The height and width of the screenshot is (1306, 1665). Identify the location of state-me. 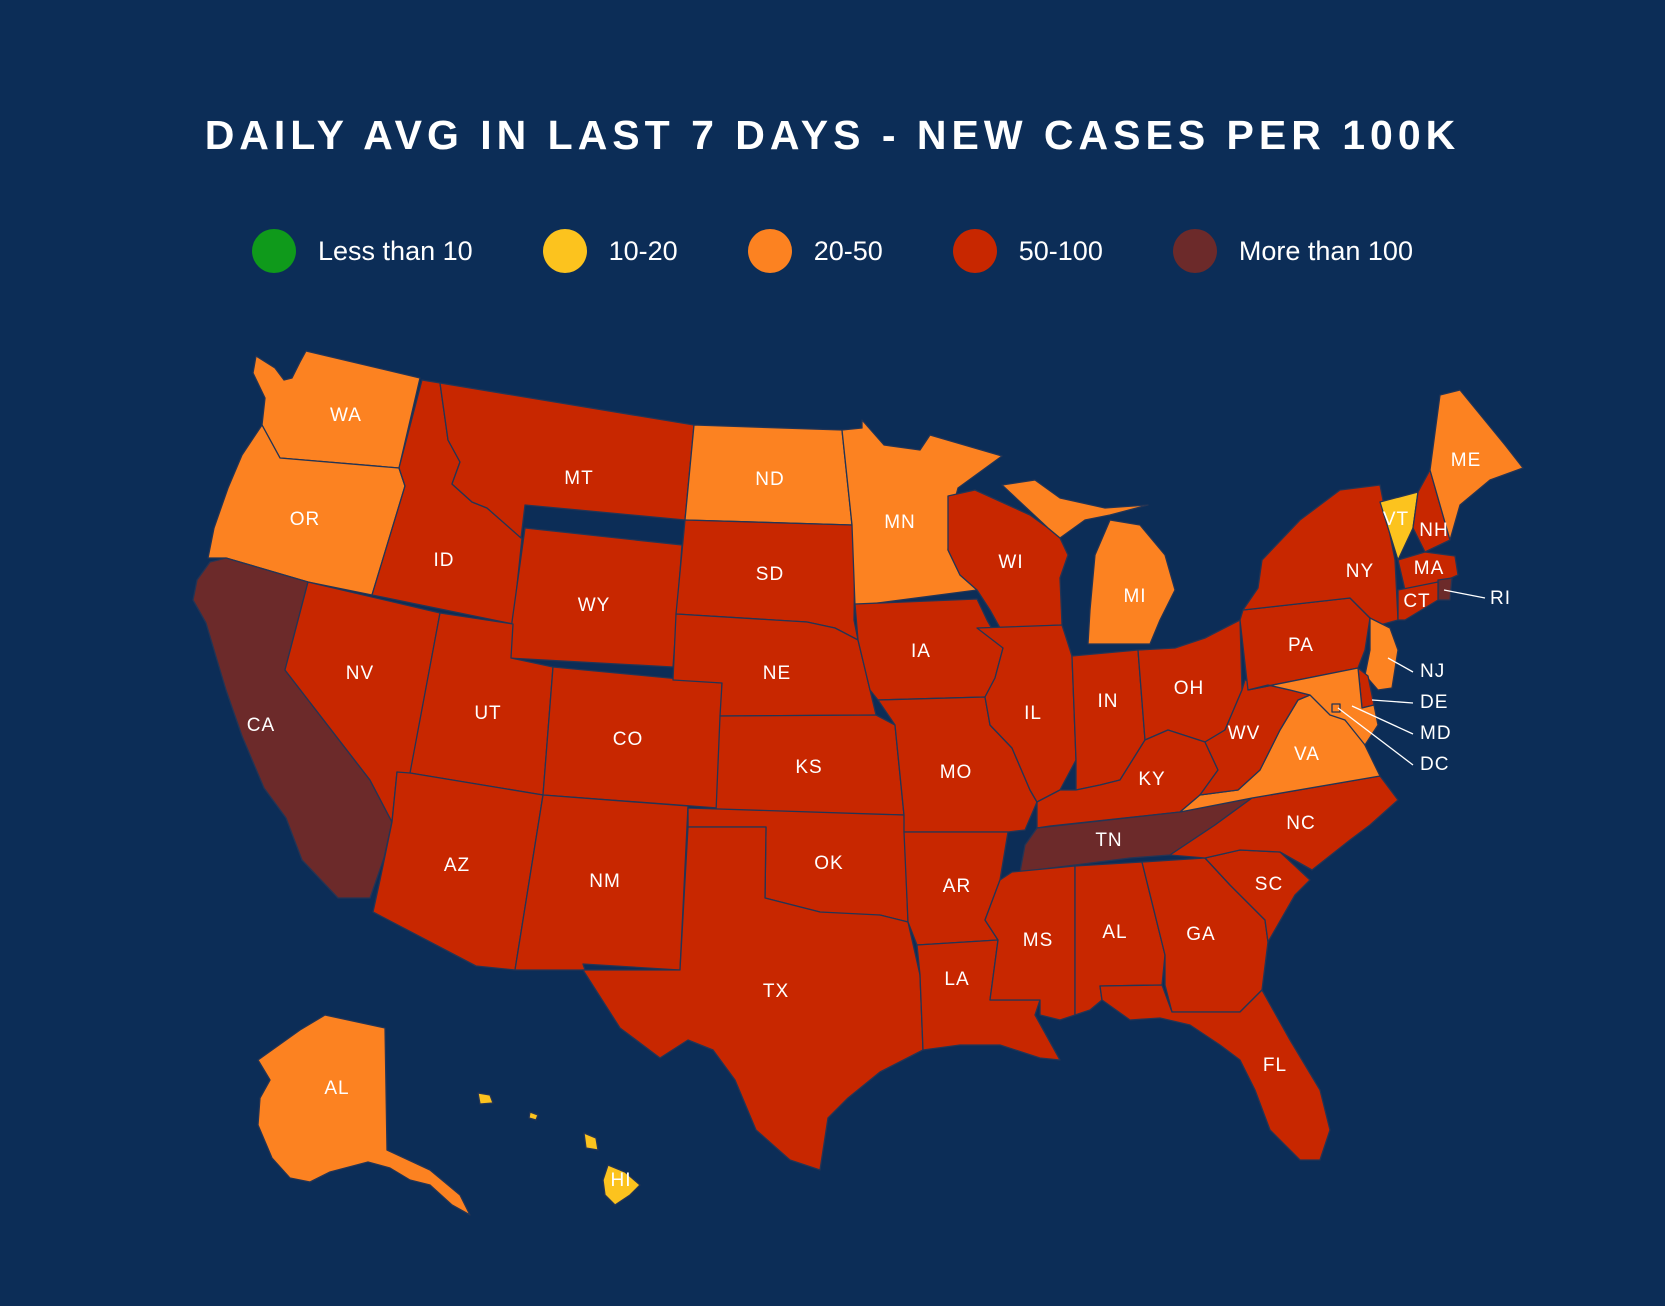
(1476, 465).